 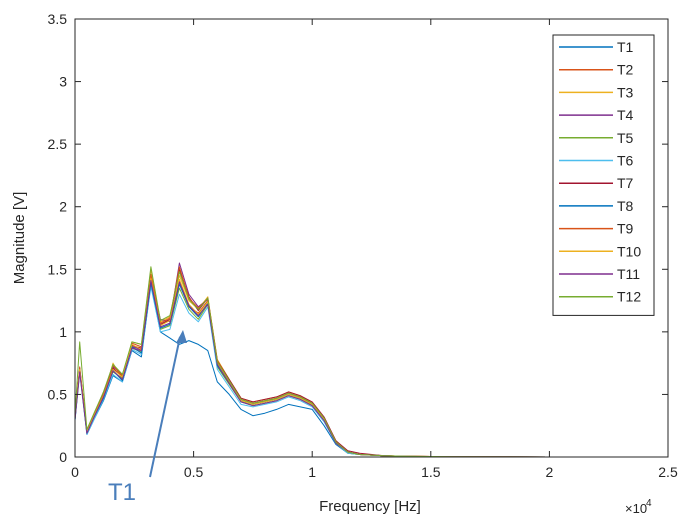 I want to click on x-tick-label: 2, so click(x=550, y=472).